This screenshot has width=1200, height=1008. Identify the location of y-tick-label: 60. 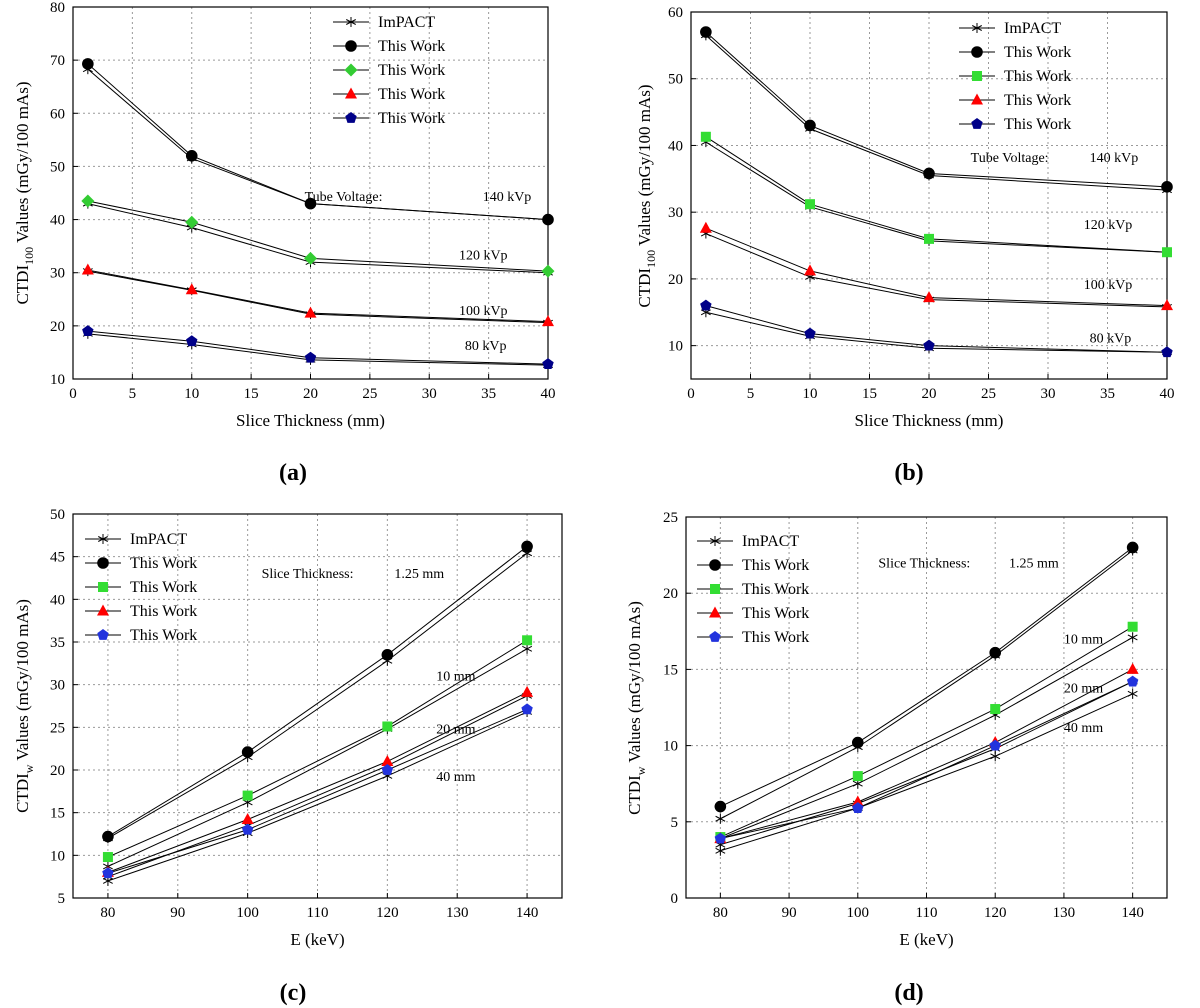
(57, 114).